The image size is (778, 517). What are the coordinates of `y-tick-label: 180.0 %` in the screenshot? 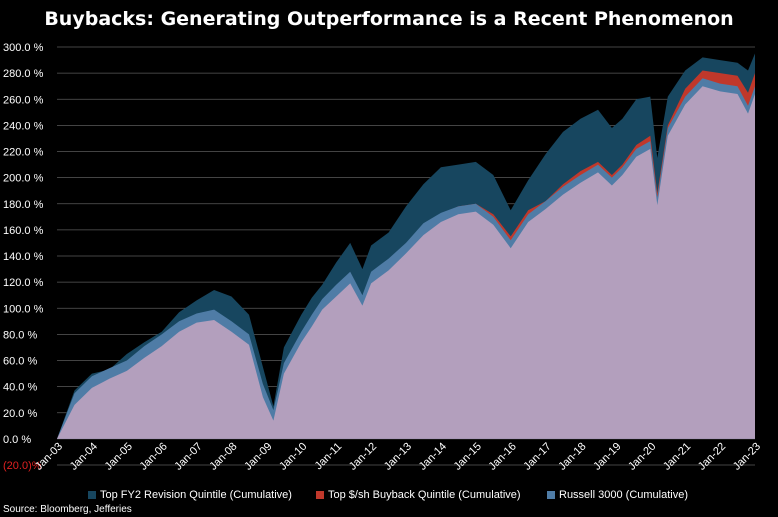 It's located at (23, 205).